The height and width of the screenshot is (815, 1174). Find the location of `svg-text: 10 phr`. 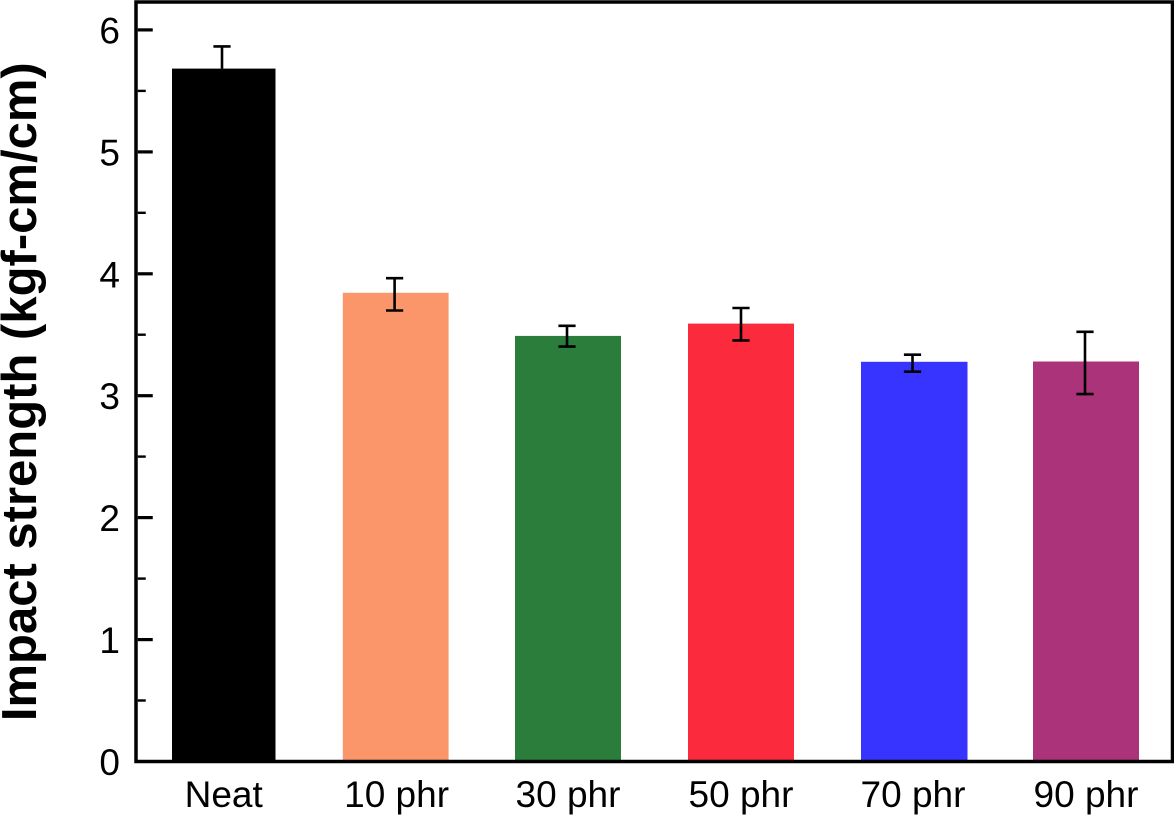

svg-text: 10 phr is located at coordinates (396, 794).